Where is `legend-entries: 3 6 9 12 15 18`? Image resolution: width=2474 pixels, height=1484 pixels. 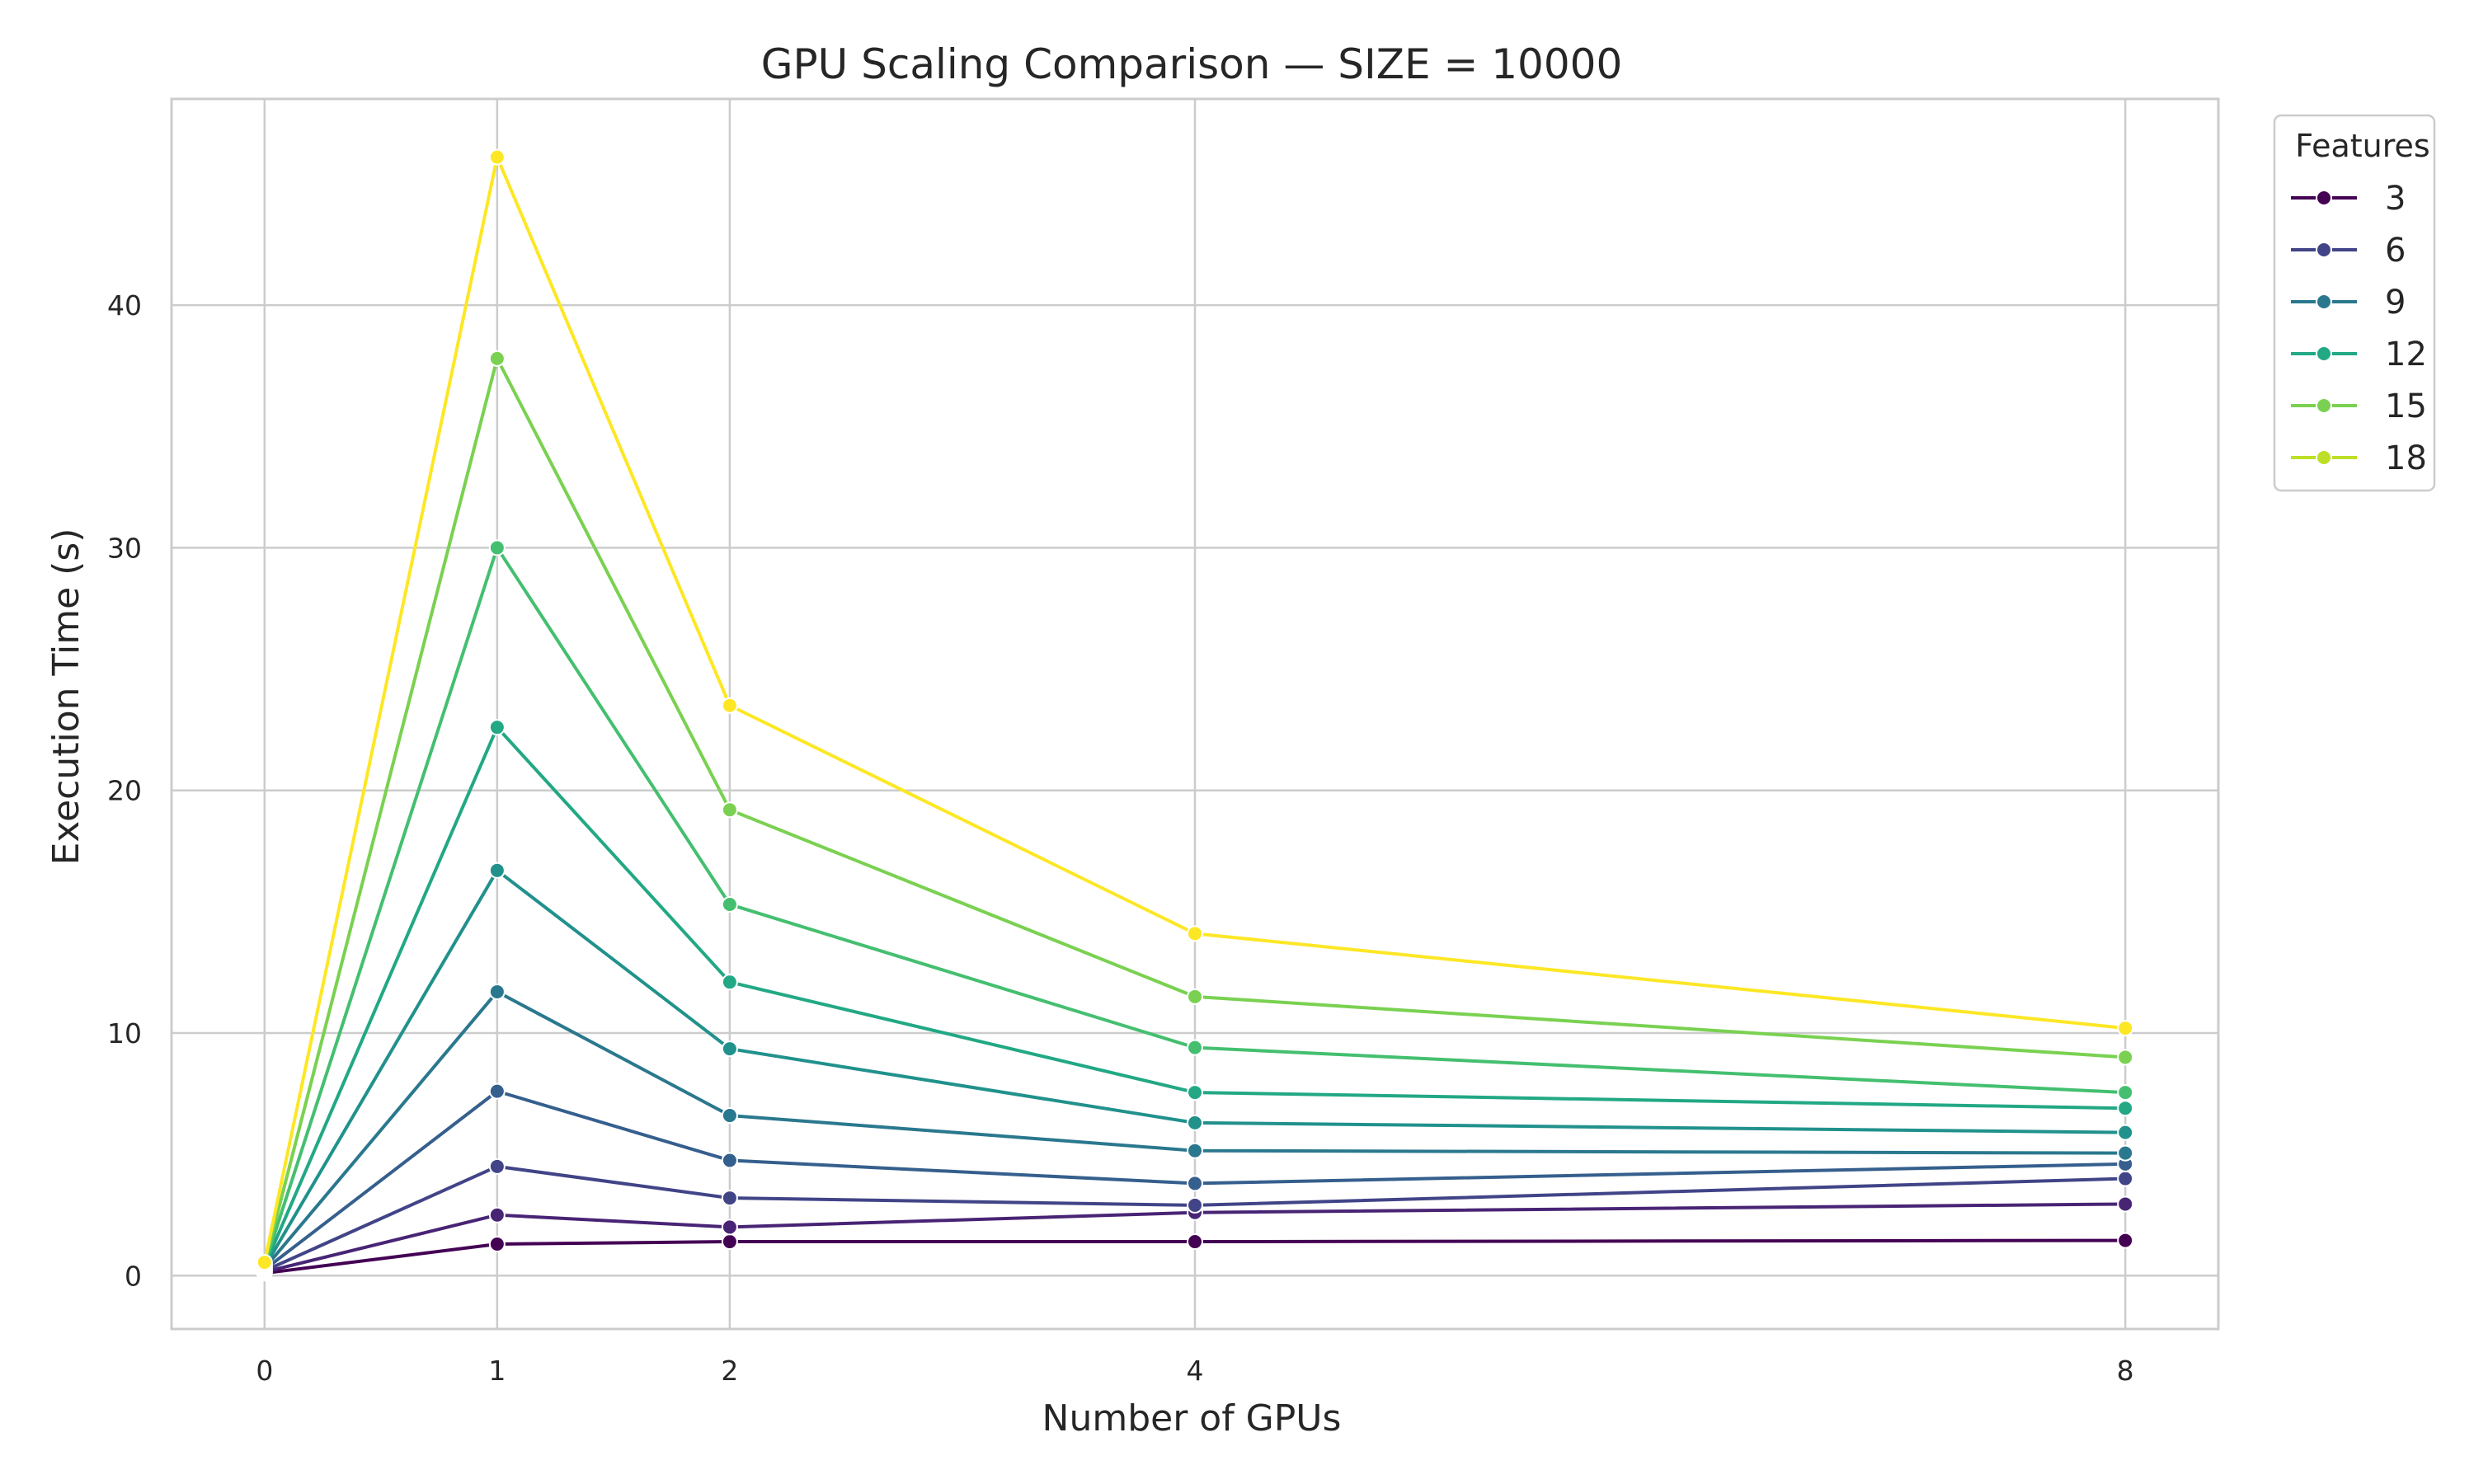 legend-entries: 3 6 9 12 15 18 is located at coordinates (2359, 328).